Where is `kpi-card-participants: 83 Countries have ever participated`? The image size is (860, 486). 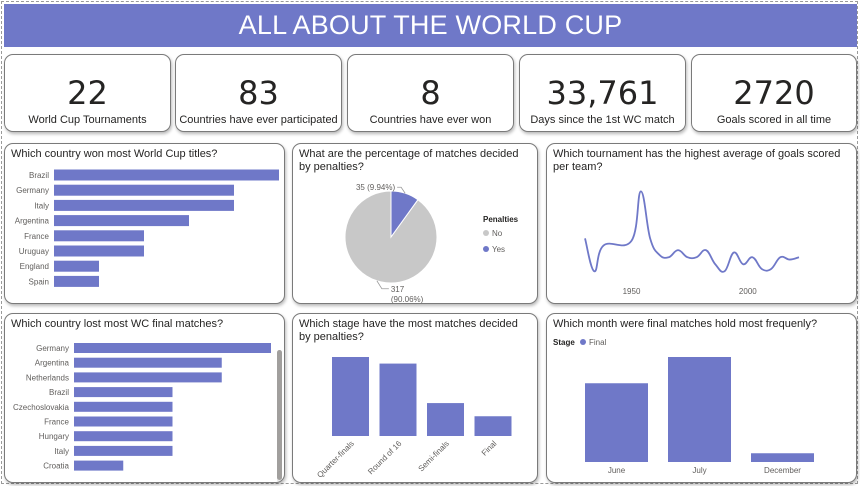
kpi-card-participants: 83 Countries have ever participated is located at coordinates (258, 93).